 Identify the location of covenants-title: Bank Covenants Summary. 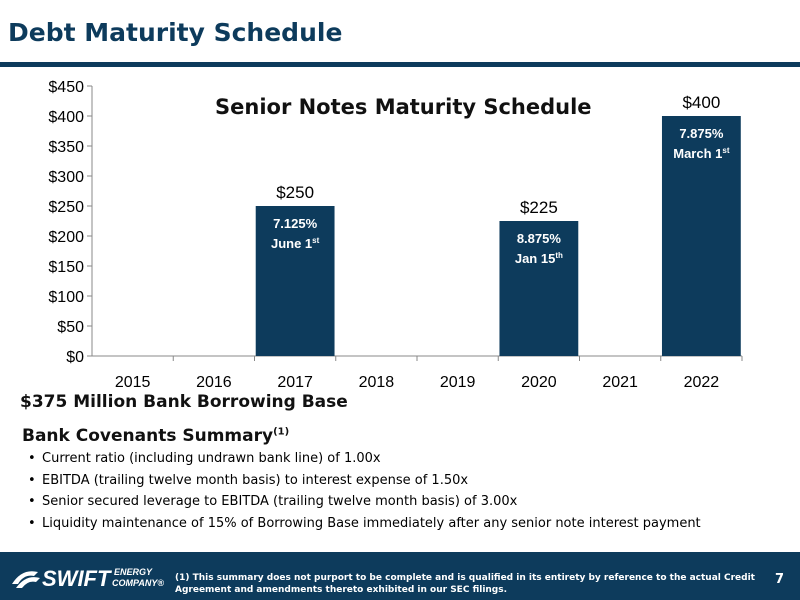
(148, 436).